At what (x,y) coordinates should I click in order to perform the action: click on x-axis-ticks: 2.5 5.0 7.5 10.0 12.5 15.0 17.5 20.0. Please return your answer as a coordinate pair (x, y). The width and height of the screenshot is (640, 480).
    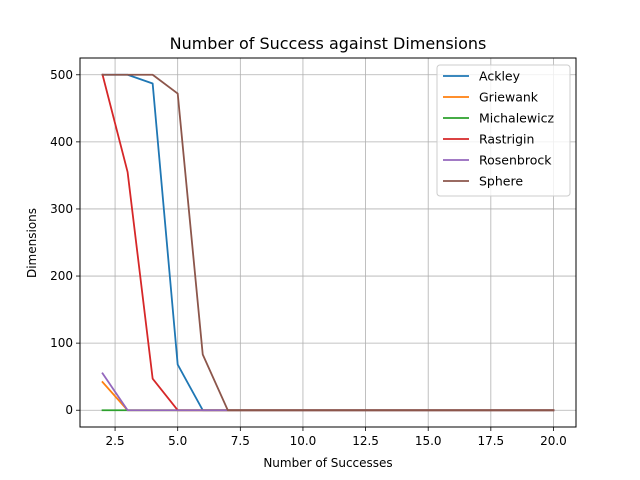
    Looking at the image, I should click on (336, 437).